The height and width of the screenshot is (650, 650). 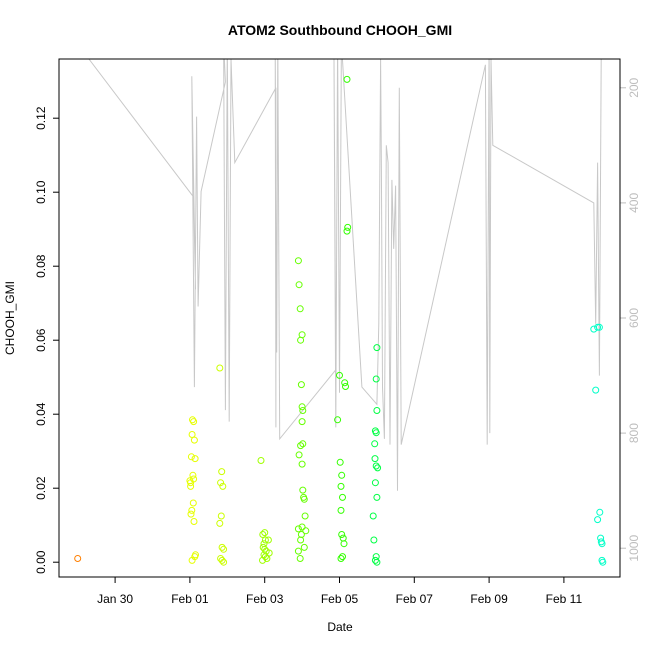 What do you see at coordinates (41, 340) in the screenshot?
I see `y-axis-tick-label: 0.06` at bounding box center [41, 340].